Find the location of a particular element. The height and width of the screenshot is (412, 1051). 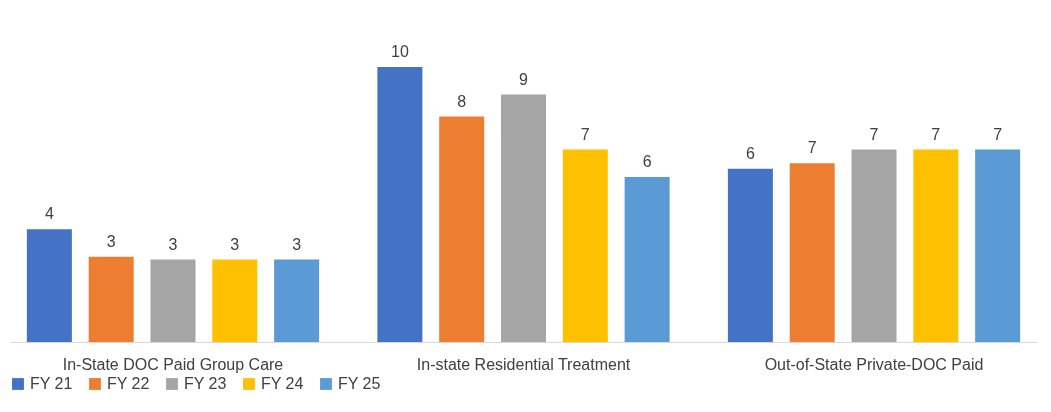

legend-label: FY 24 is located at coordinates (282, 383).